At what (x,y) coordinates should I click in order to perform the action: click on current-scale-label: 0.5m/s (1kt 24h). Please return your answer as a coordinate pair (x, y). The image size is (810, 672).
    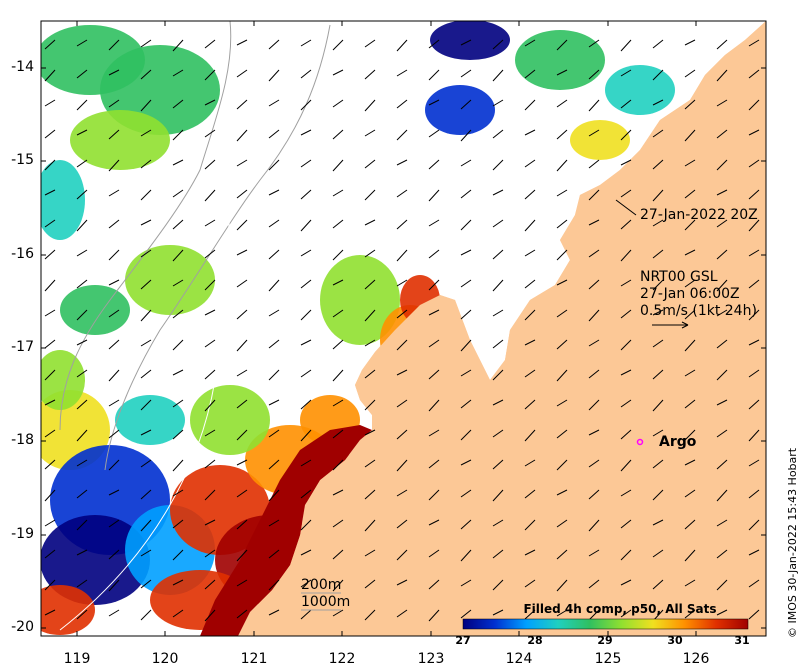
    Looking at the image, I should click on (698, 311).